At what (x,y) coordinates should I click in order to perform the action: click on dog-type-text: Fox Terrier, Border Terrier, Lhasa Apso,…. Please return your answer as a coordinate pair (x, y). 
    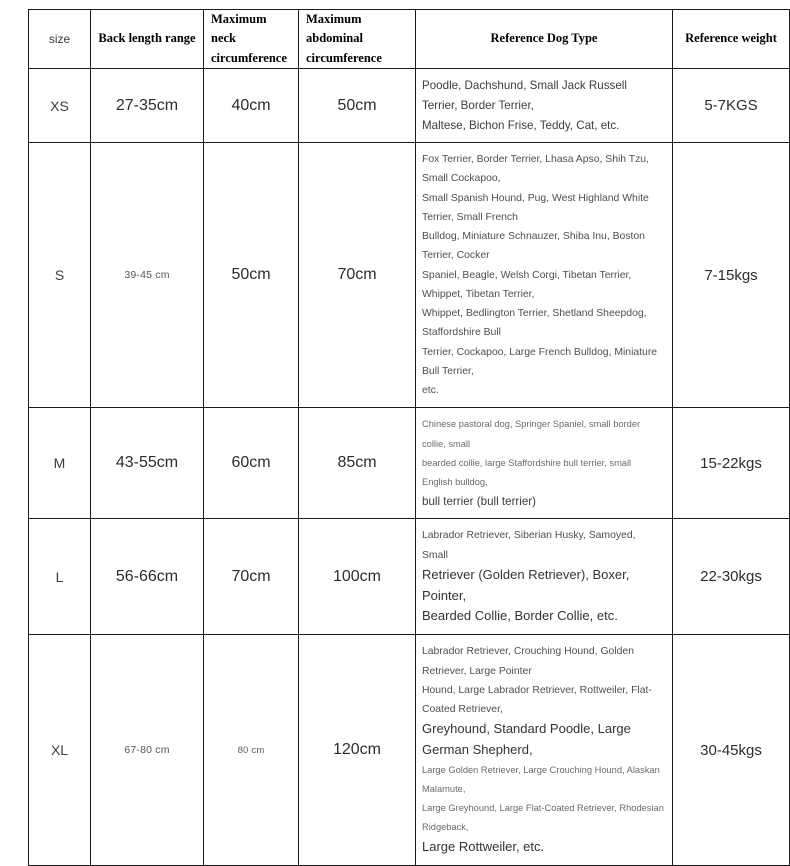
    Looking at the image, I should click on (544, 275).